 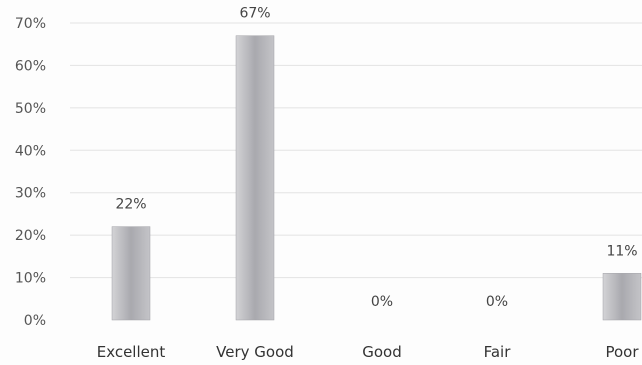 What do you see at coordinates (131, 273) in the screenshot?
I see `bar-excellent` at bounding box center [131, 273].